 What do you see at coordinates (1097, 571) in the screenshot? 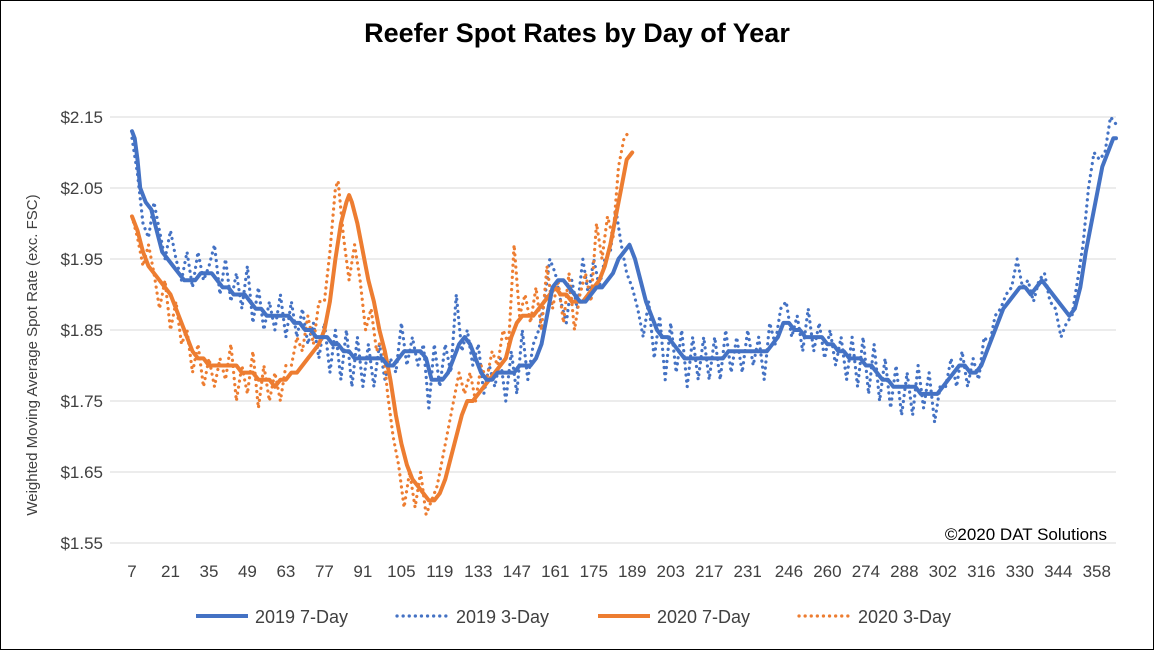
I see `x-tick-label: 358` at bounding box center [1097, 571].